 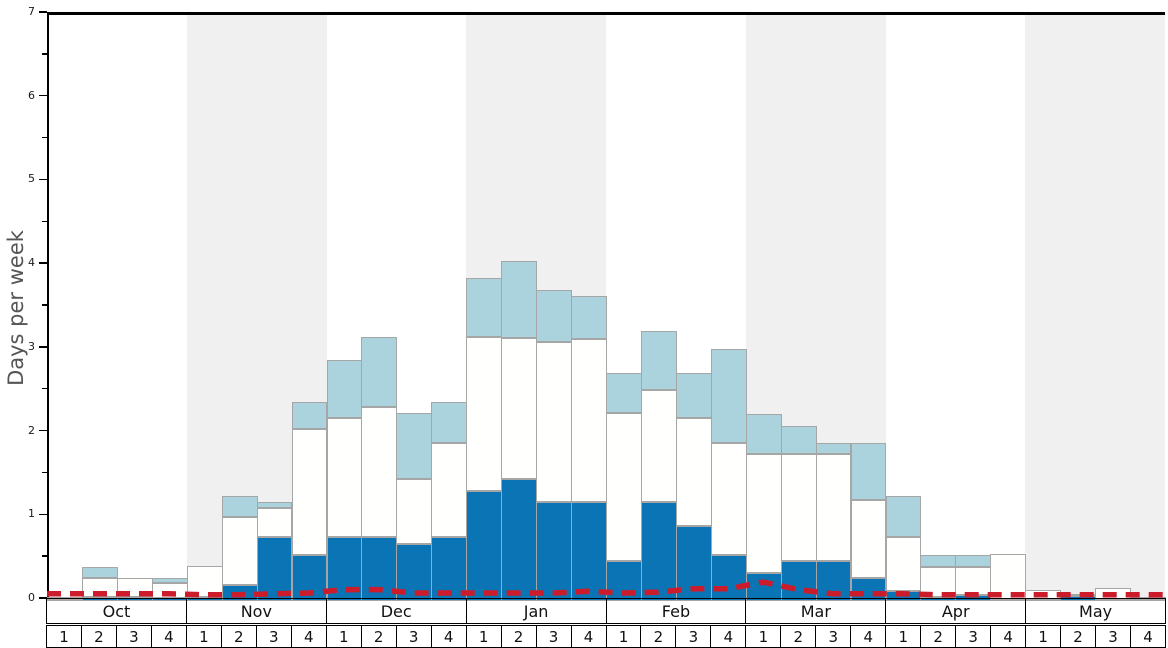 What do you see at coordinates (31, 263) in the screenshot?
I see `y-tick-label: 4` at bounding box center [31, 263].